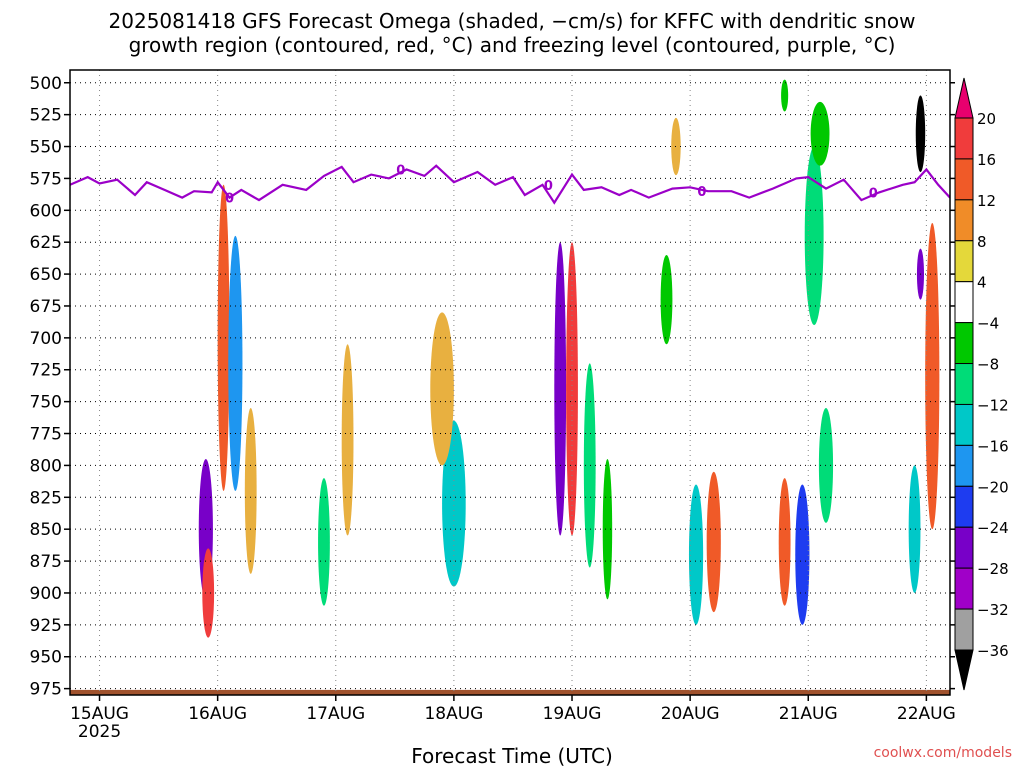 The image size is (1024, 768). Describe the element at coordinates (46, 530) in the screenshot. I see `y-tick-label: 850` at that location.